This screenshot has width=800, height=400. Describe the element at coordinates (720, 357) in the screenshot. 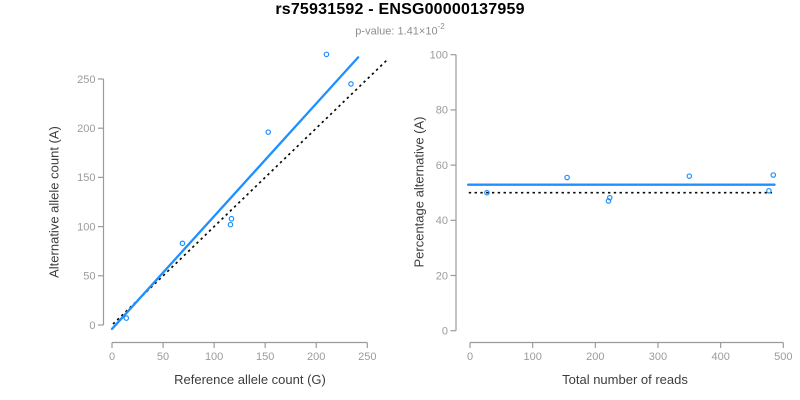

I see `x-tick-label: 400` at that location.